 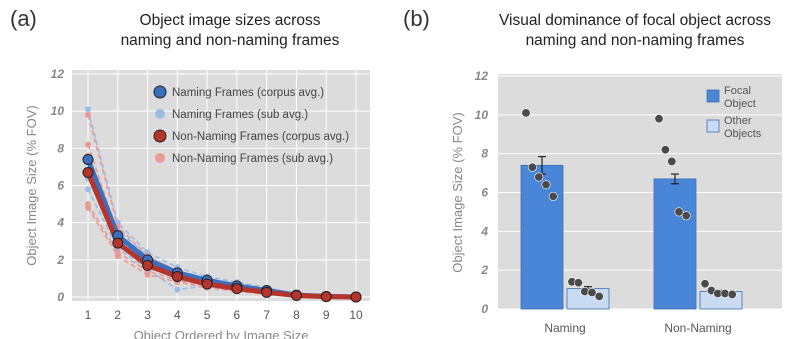 What do you see at coordinates (117, 315) in the screenshot?
I see `x-tick-label-a: 2` at bounding box center [117, 315].